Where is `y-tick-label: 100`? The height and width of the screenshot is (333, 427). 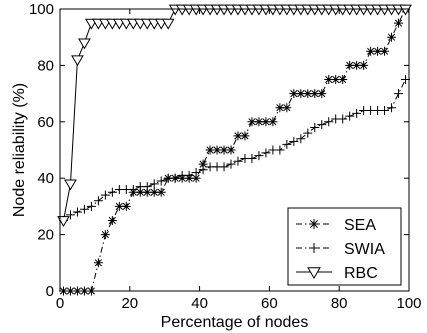 y-tick-label: 100 is located at coordinates (41, 9).